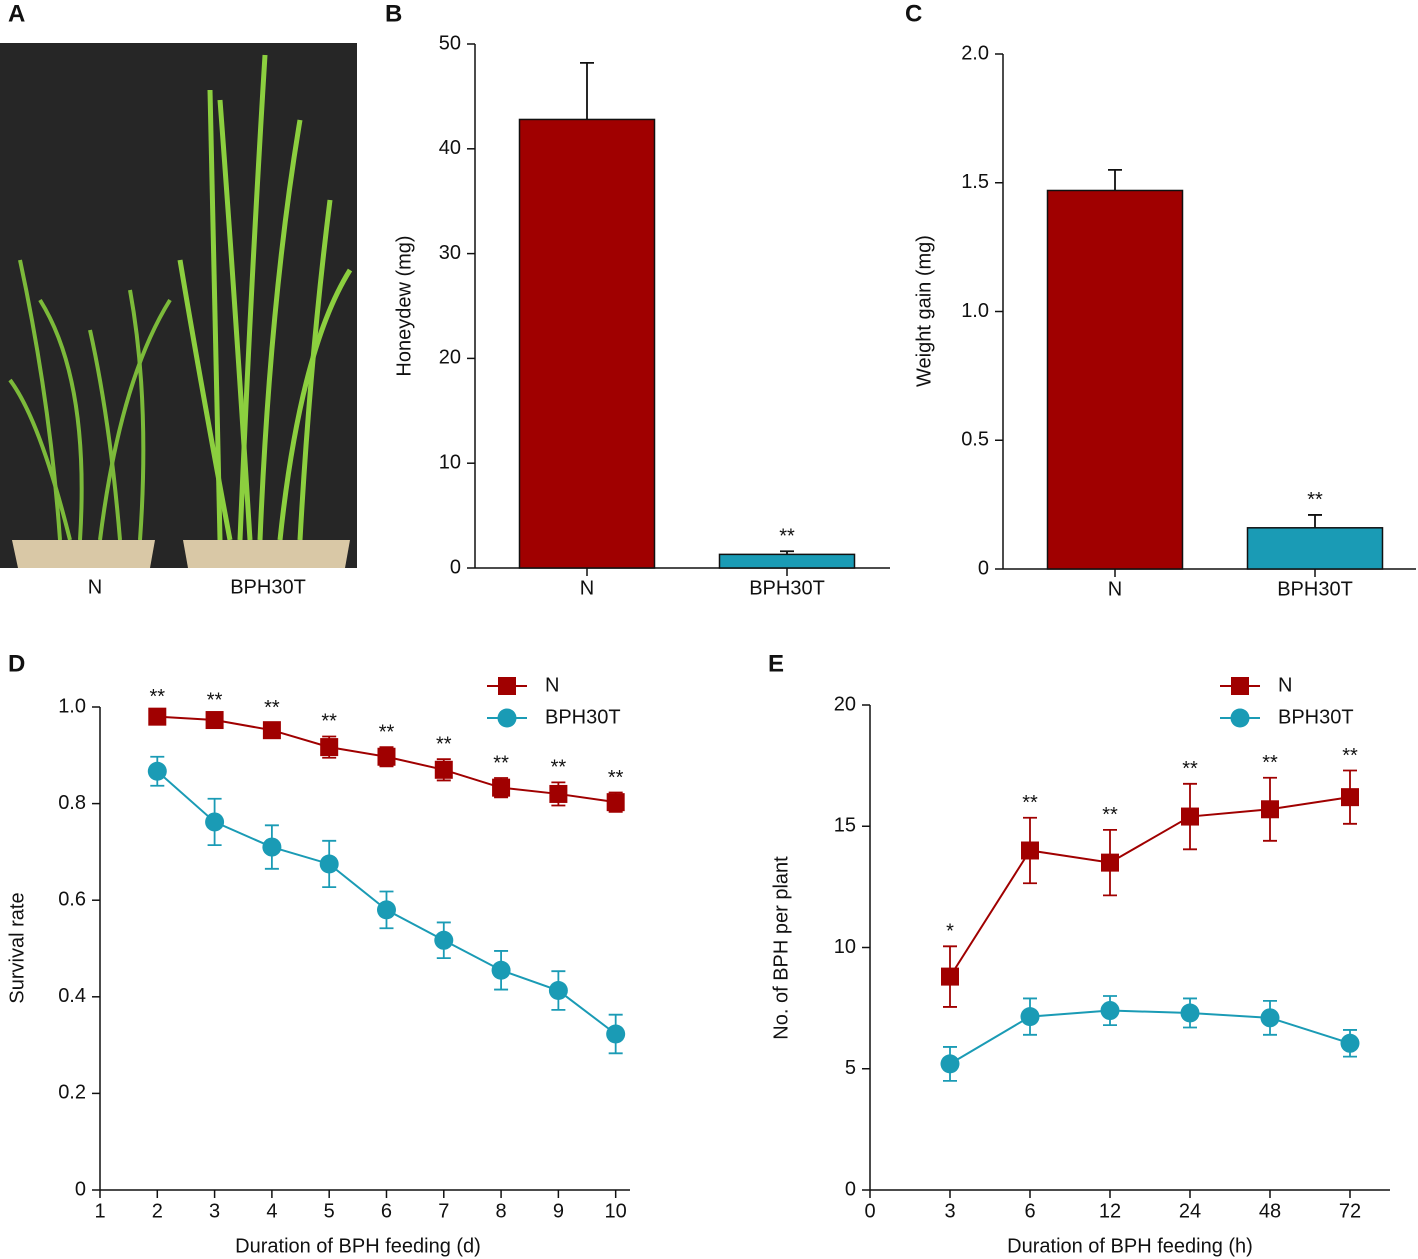  I want to click on x-tick-label: 4, so click(271, 1211).